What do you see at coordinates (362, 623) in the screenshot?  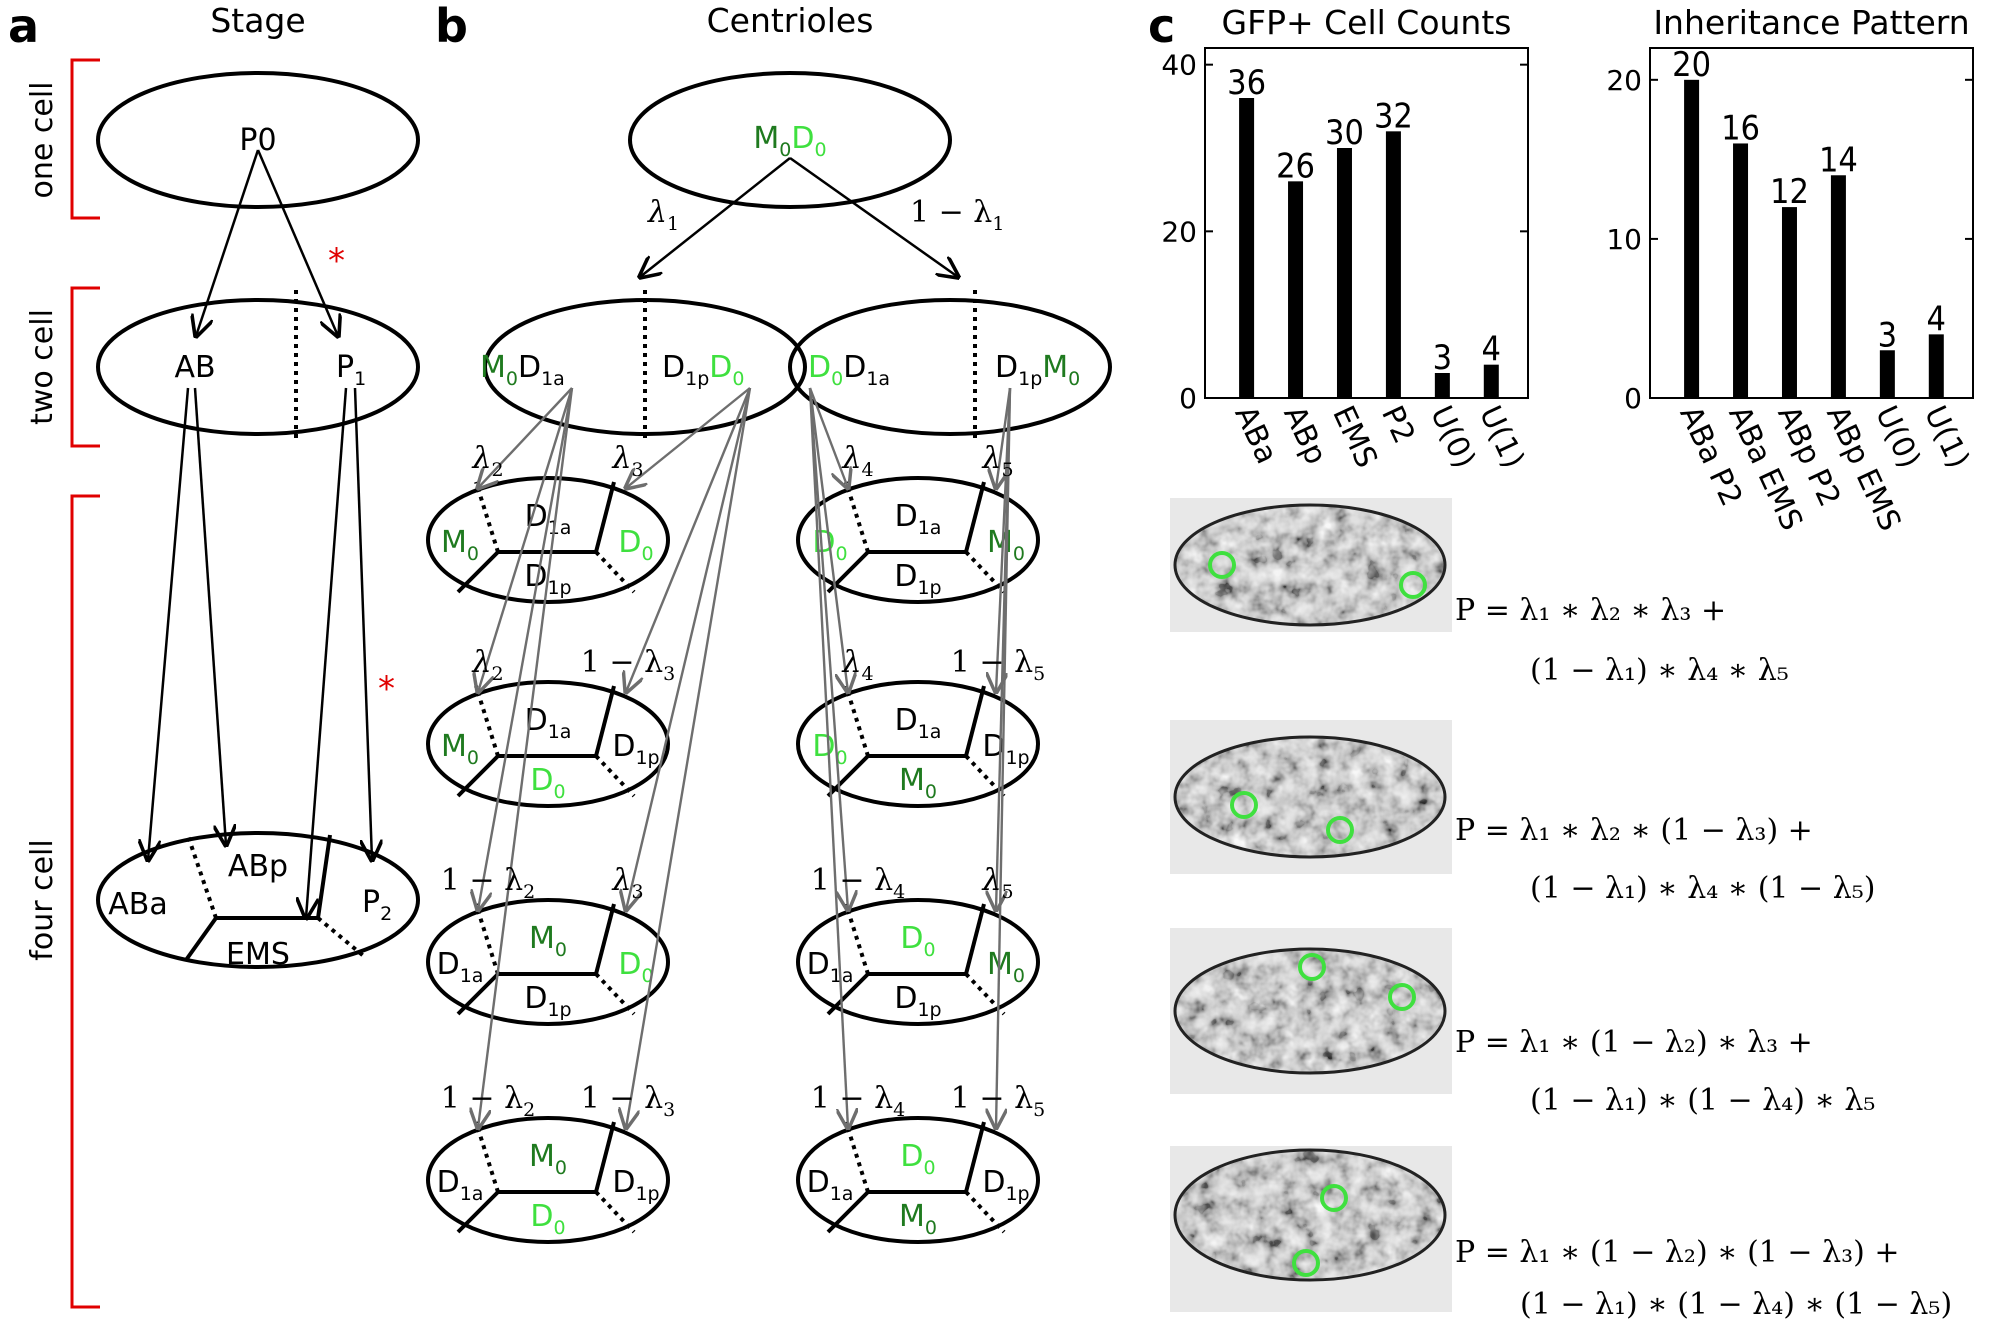 I see `arrow-p1-p2` at bounding box center [362, 623].